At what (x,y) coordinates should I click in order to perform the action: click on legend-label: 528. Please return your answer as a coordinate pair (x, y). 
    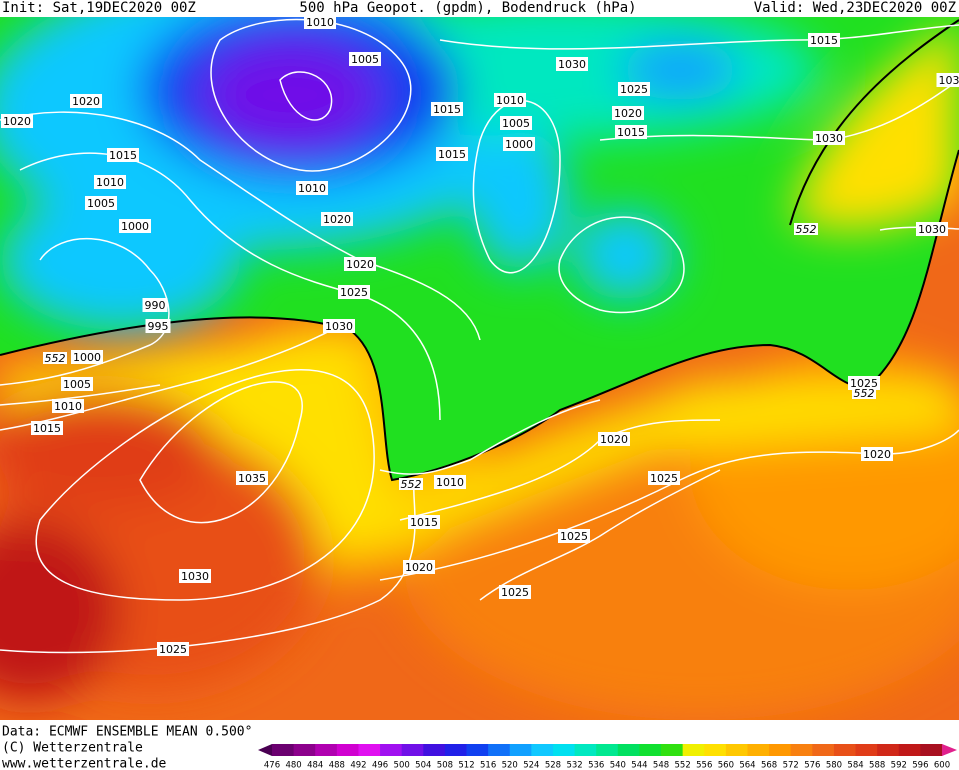
    Looking at the image, I should click on (553, 765).